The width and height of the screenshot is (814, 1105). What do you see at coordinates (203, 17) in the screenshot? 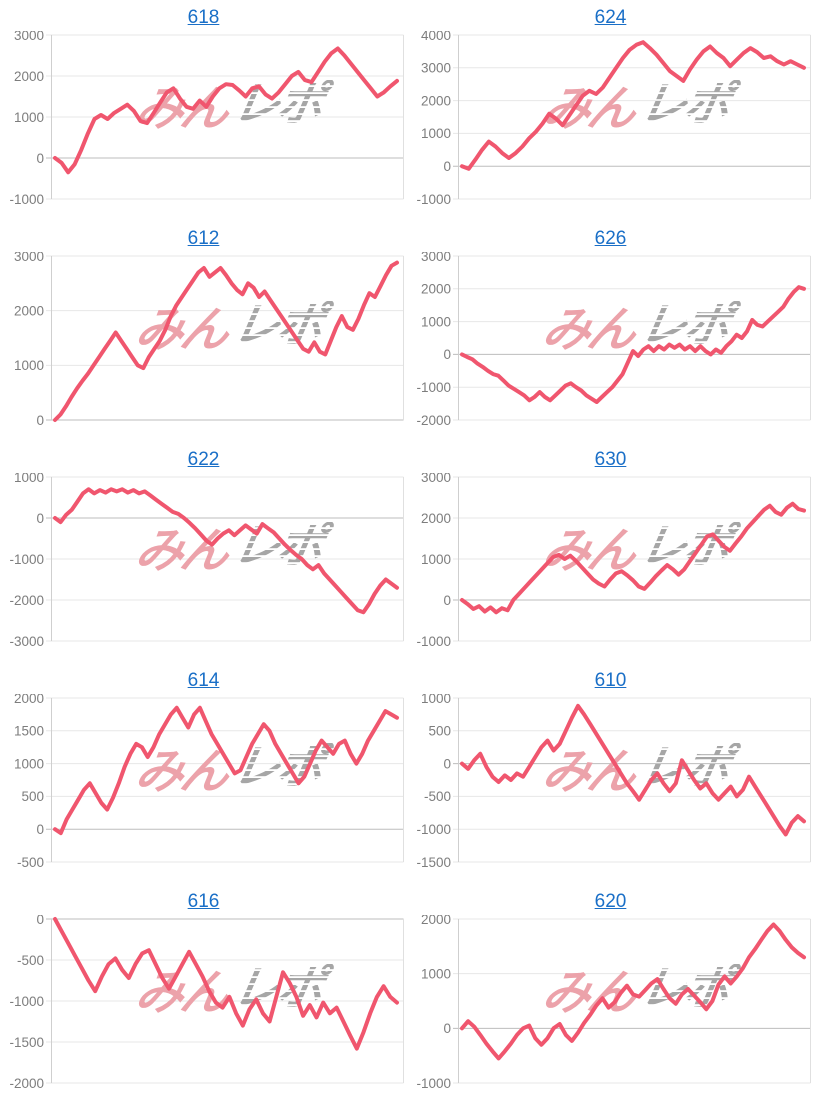
I see `chart-title-link: 618` at bounding box center [203, 17].